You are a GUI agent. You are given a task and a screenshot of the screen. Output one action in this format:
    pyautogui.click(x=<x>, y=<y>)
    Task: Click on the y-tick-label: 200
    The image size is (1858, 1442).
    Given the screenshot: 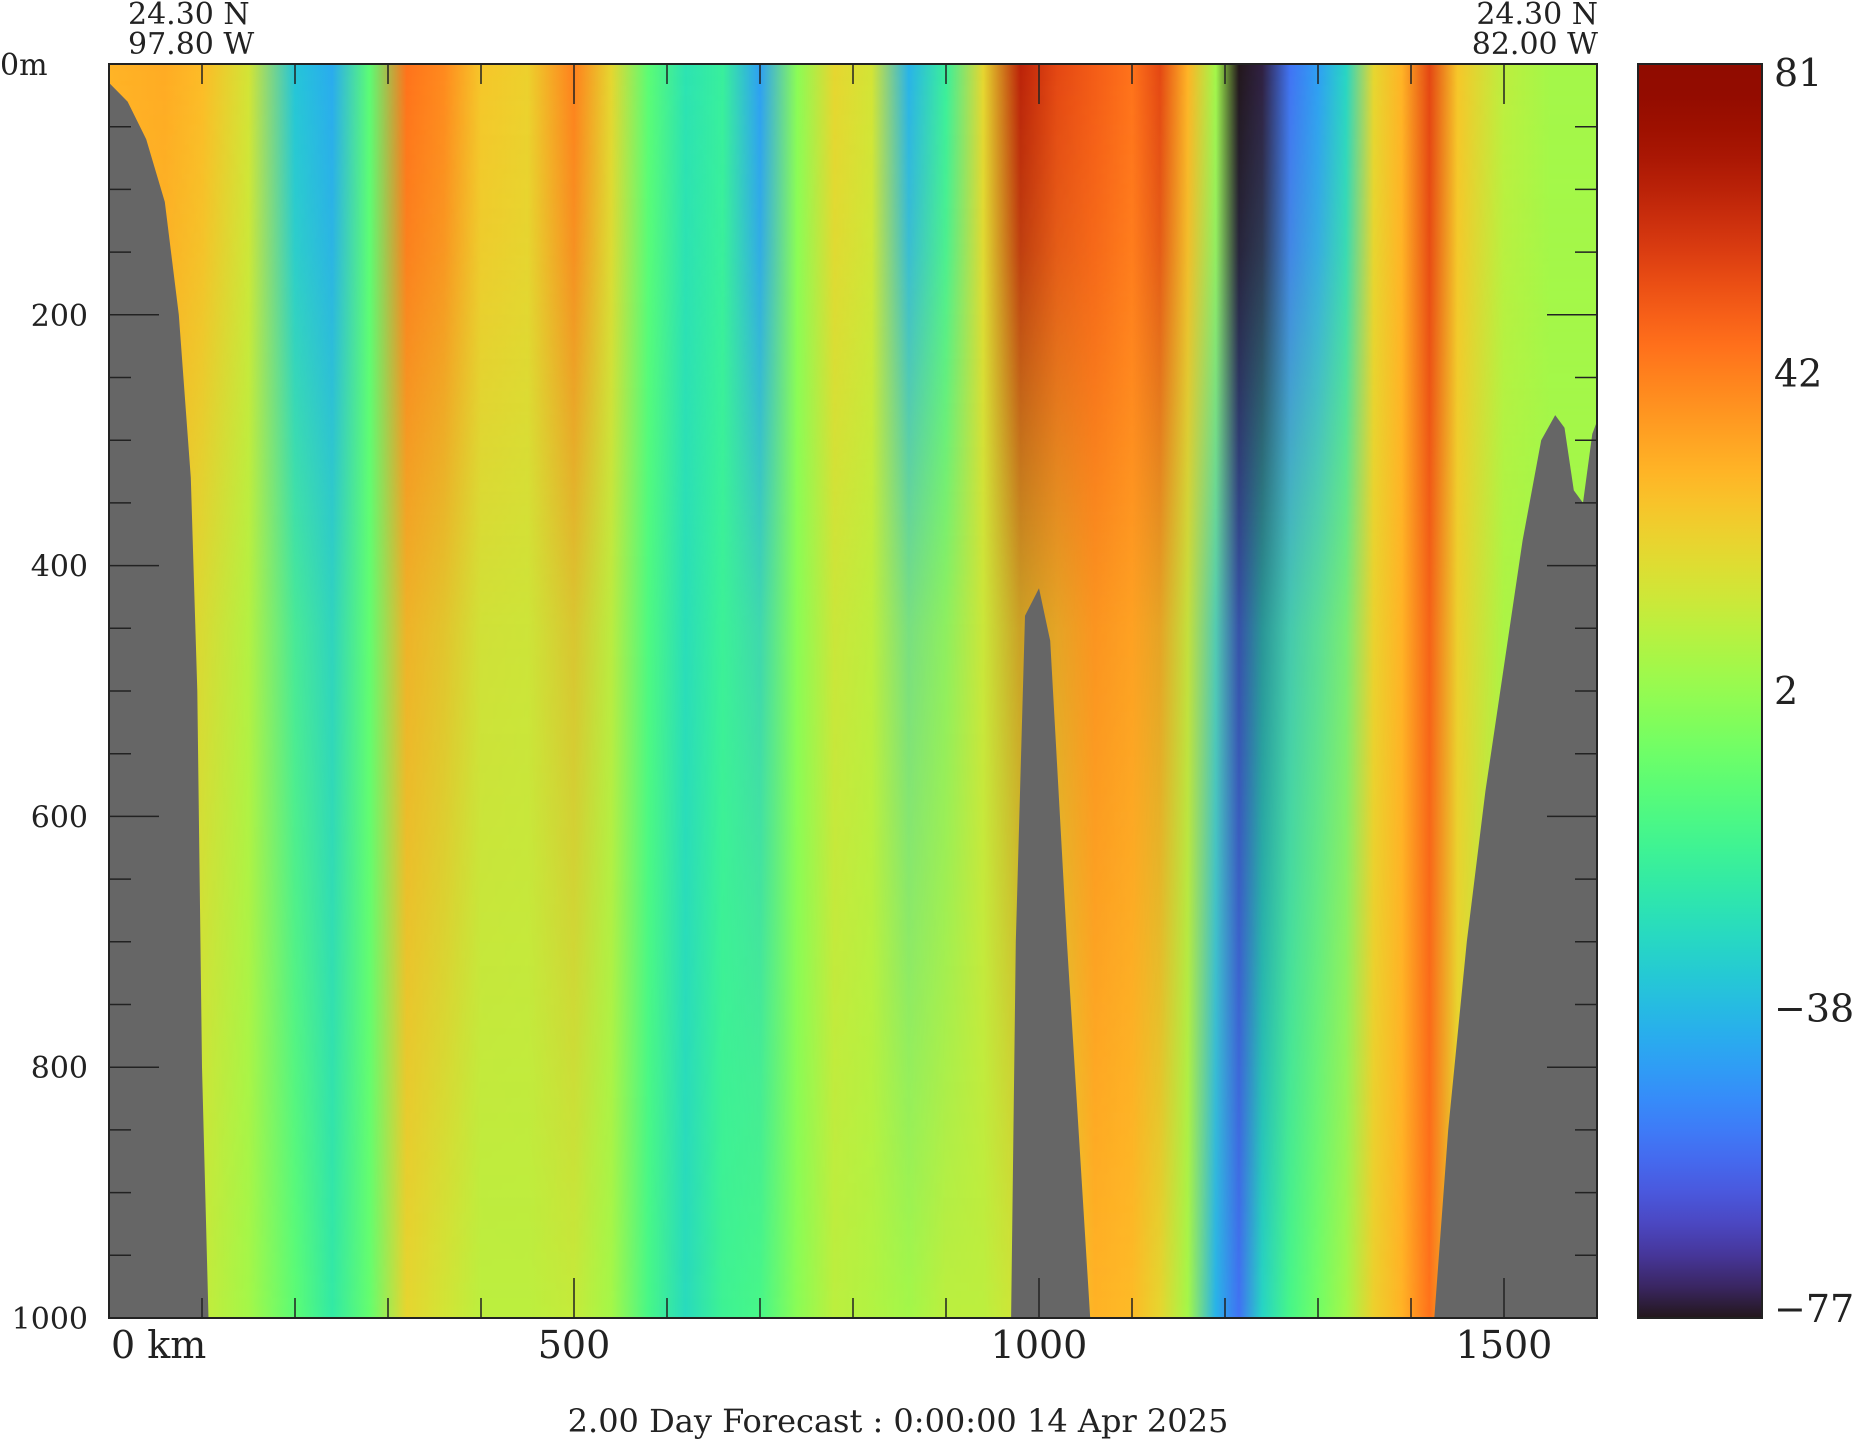 What is the action you would take?
    pyautogui.click(x=59, y=316)
    